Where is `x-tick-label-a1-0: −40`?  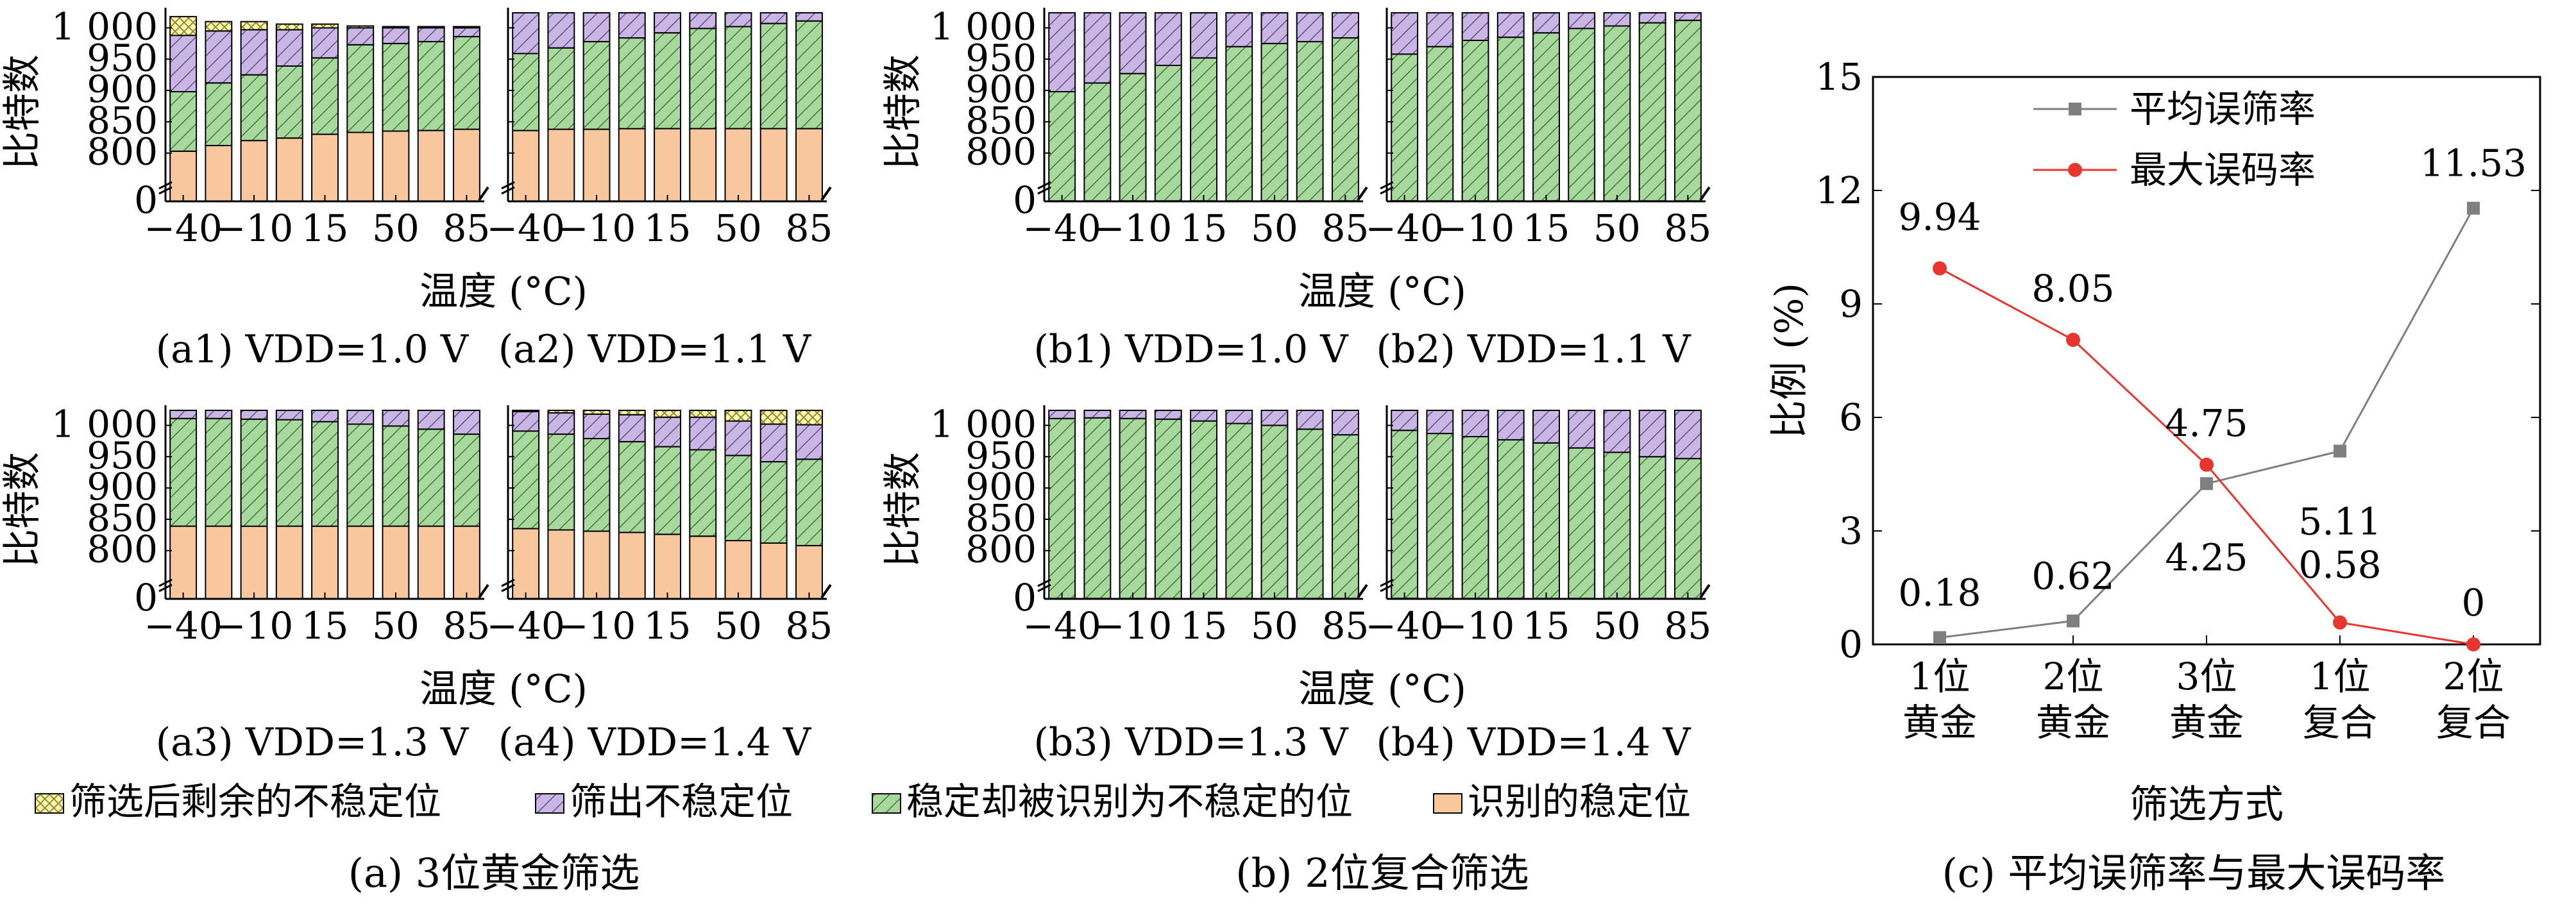
x-tick-label-a1-0: −40 is located at coordinates (183, 228).